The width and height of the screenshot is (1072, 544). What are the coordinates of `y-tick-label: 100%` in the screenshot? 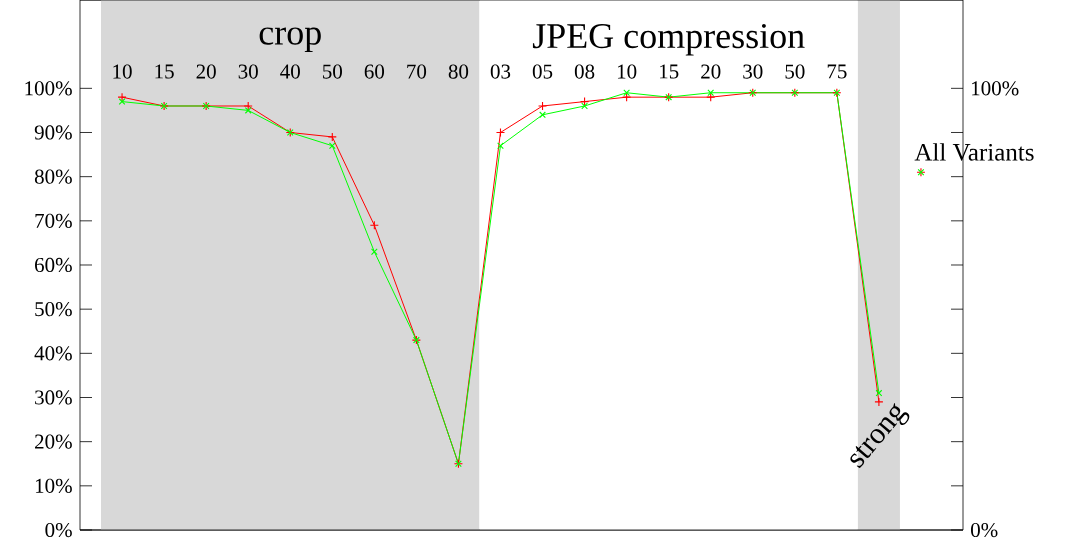 It's located at (48, 88).